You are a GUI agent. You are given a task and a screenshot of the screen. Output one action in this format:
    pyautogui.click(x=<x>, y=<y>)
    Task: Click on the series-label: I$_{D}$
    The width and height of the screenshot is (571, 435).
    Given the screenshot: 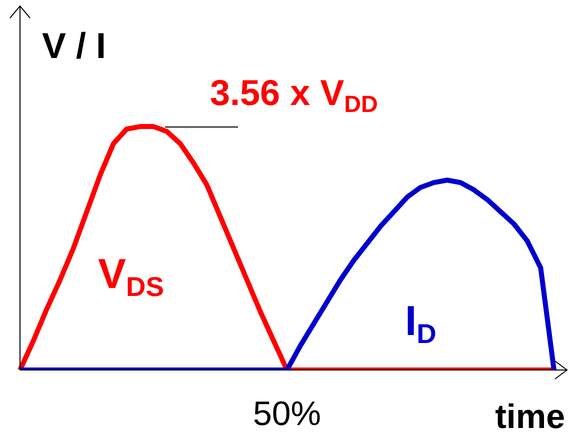 What is the action you would take?
    pyautogui.click(x=420, y=323)
    